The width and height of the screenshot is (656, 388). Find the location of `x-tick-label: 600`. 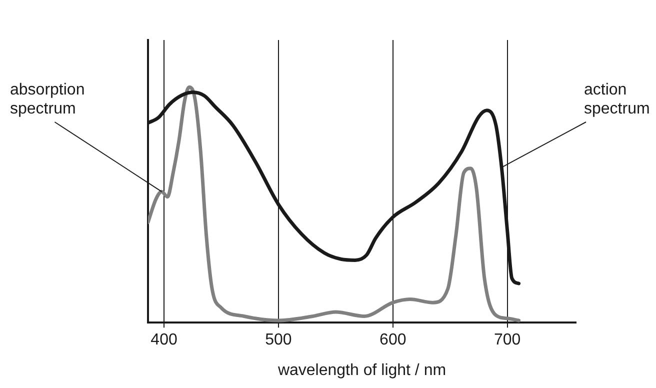

x-tick-label: 600 is located at coordinates (393, 340).